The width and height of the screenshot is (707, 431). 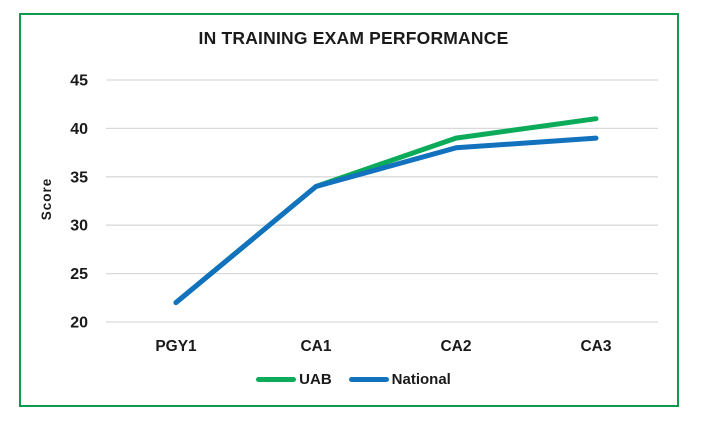 What do you see at coordinates (79, 81) in the screenshot?
I see `y-tick-label: 45` at bounding box center [79, 81].